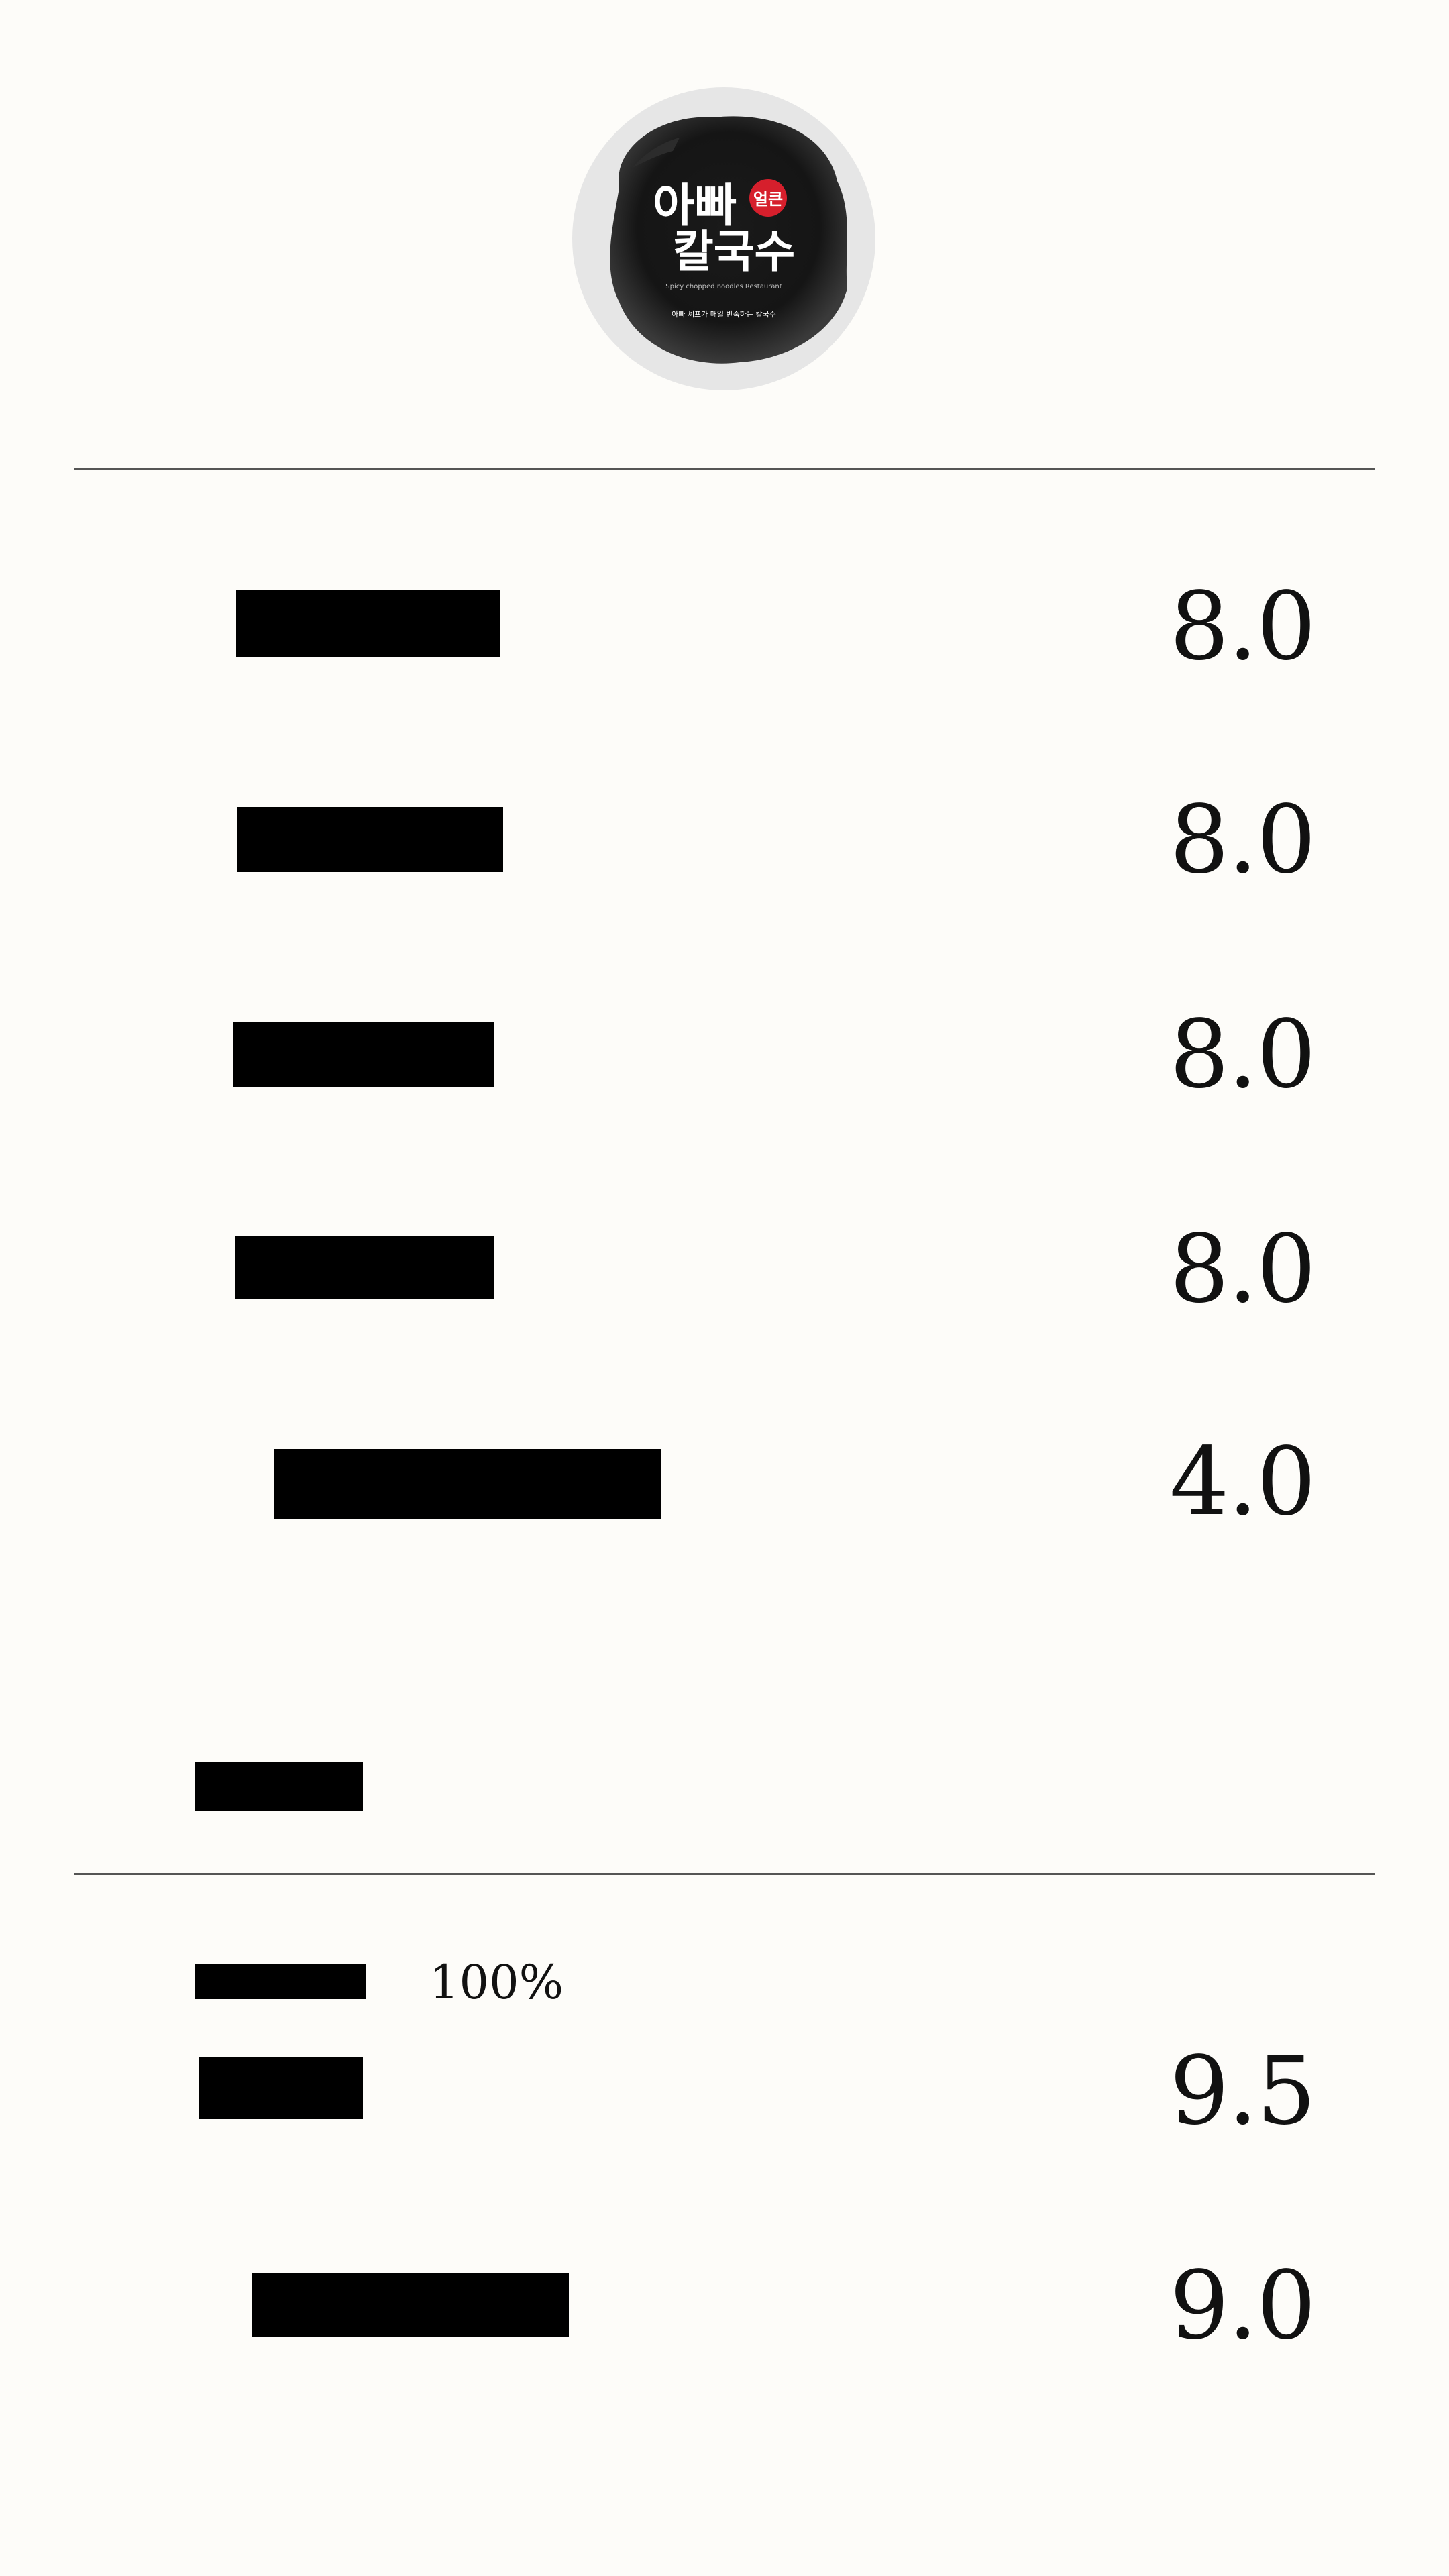 This screenshot has height=2576, width=1449. I want to click on ink-blot, so click(728, 240).